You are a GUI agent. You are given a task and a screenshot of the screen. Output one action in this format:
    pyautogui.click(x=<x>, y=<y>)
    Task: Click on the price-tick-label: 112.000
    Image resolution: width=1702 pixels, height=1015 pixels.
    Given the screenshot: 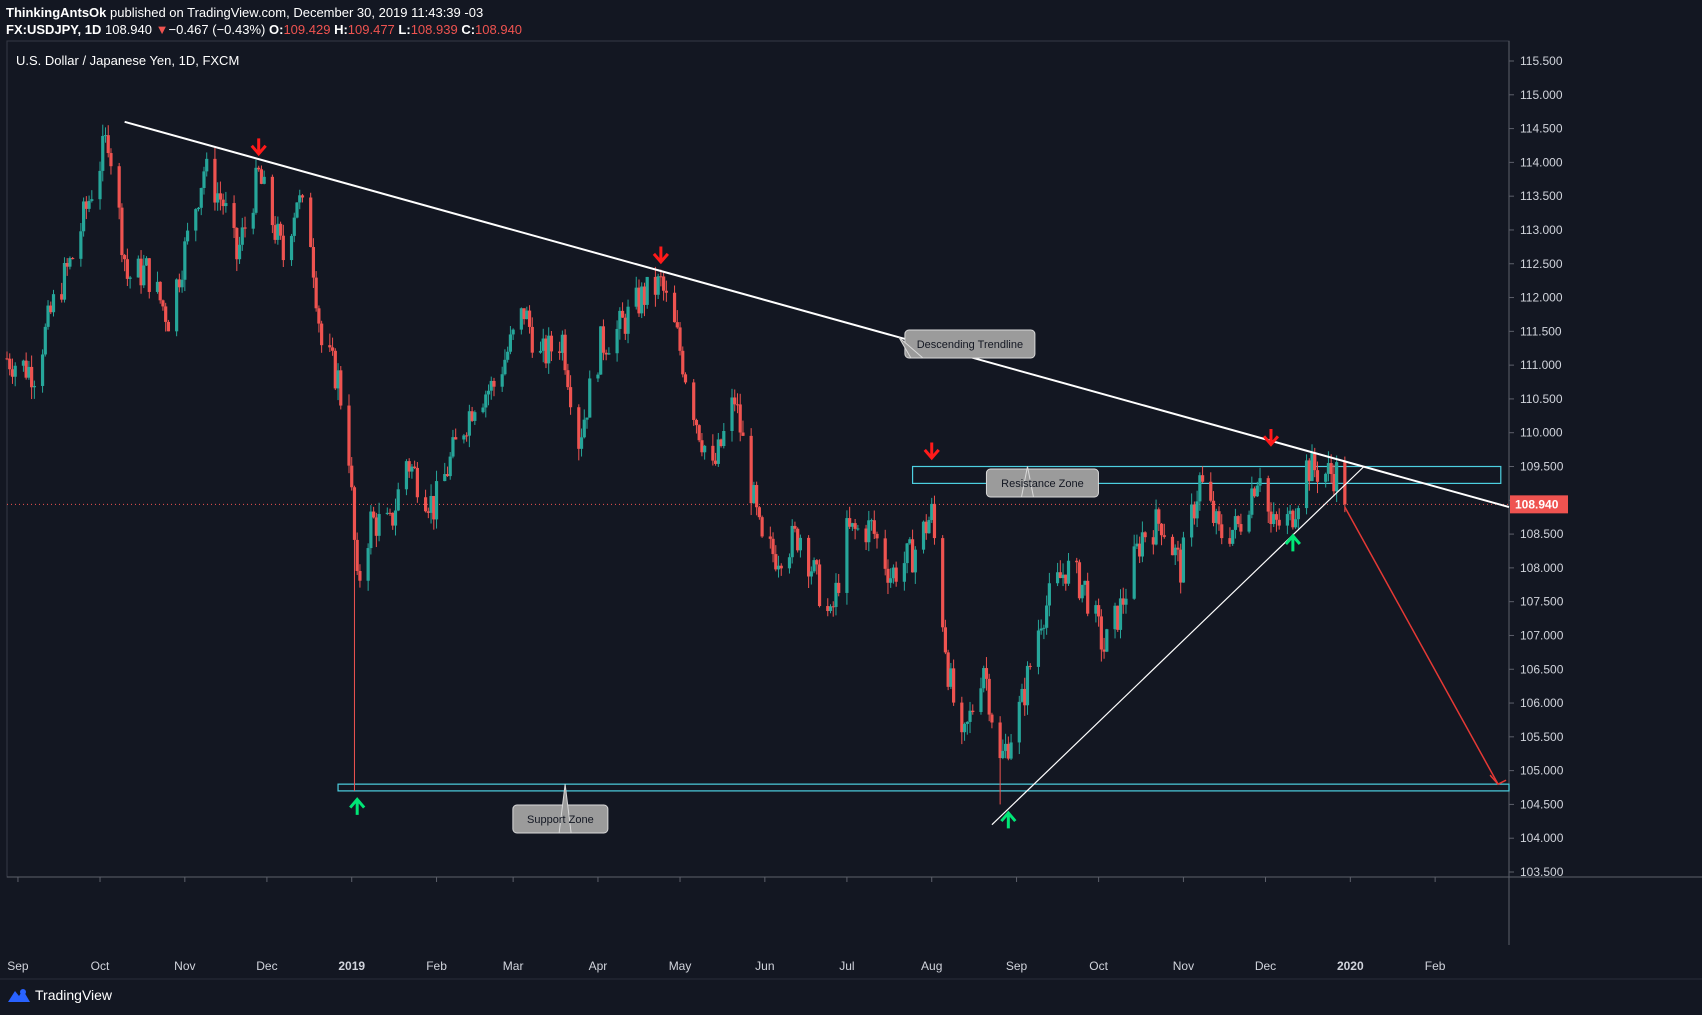 What is the action you would take?
    pyautogui.click(x=1541, y=298)
    